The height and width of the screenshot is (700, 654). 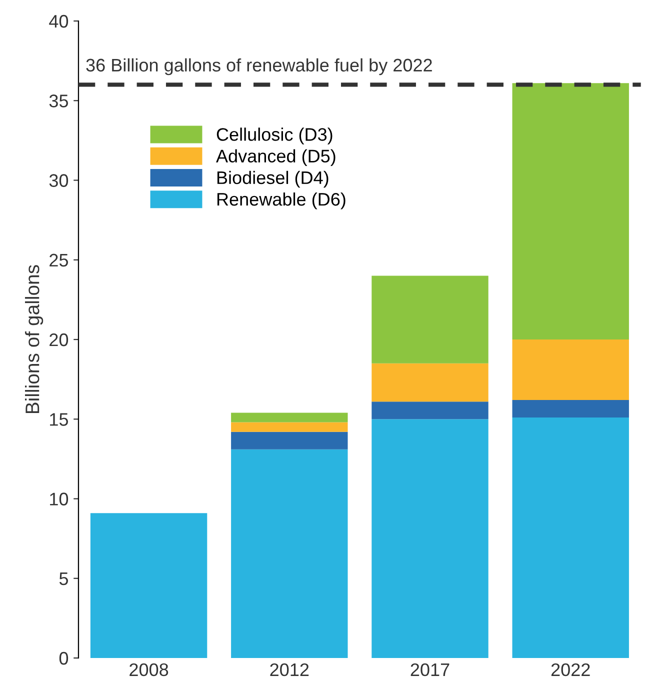 What do you see at coordinates (63, 658) in the screenshot?
I see `y-tick-label: 0` at bounding box center [63, 658].